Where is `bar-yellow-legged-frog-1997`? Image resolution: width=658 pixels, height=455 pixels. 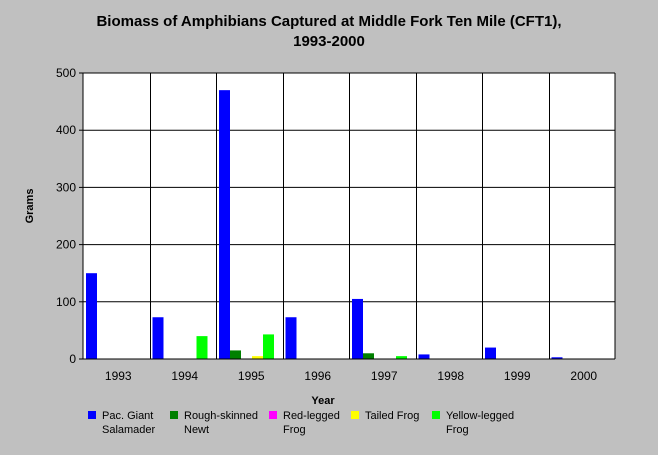
bar-yellow-legged-frog-1997 is located at coordinates (401, 357).